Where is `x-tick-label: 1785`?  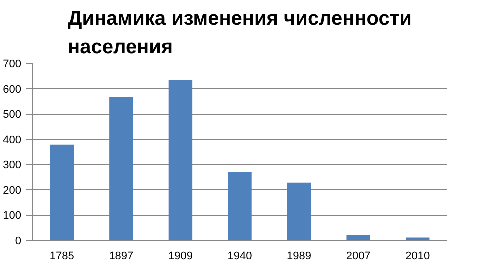
x-tick-label: 1785 is located at coordinates (62, 256).